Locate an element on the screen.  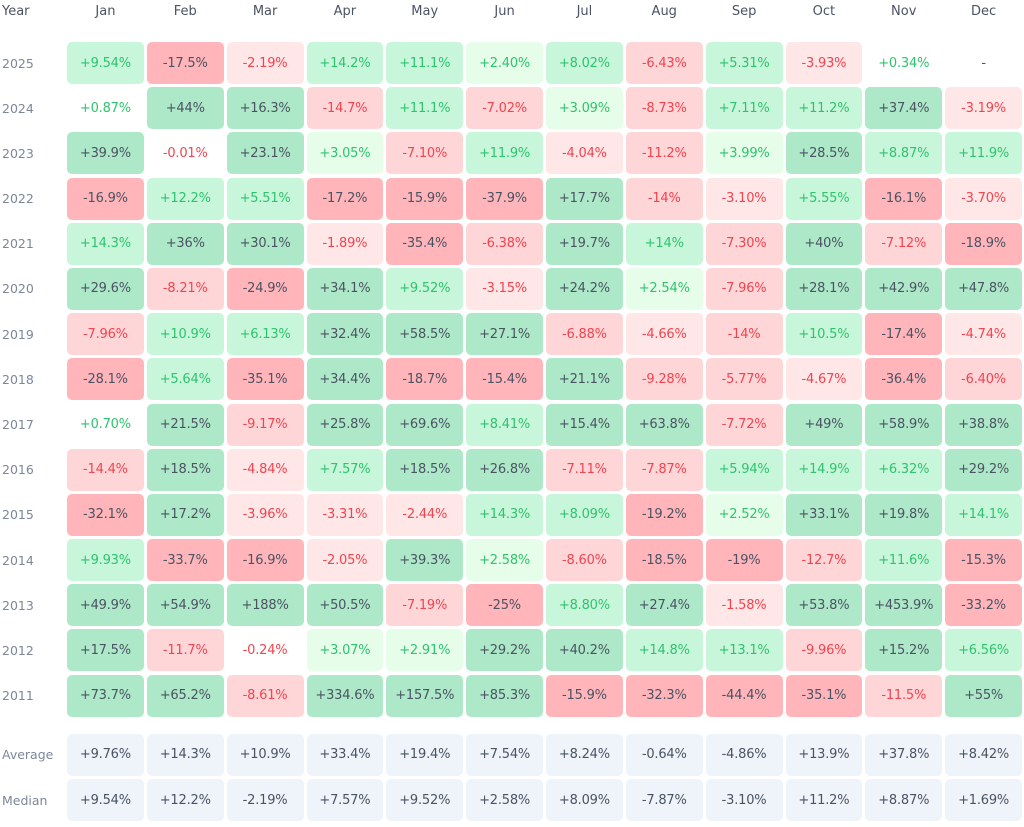
year-label: 2025 is located at coordinates (18, 63).